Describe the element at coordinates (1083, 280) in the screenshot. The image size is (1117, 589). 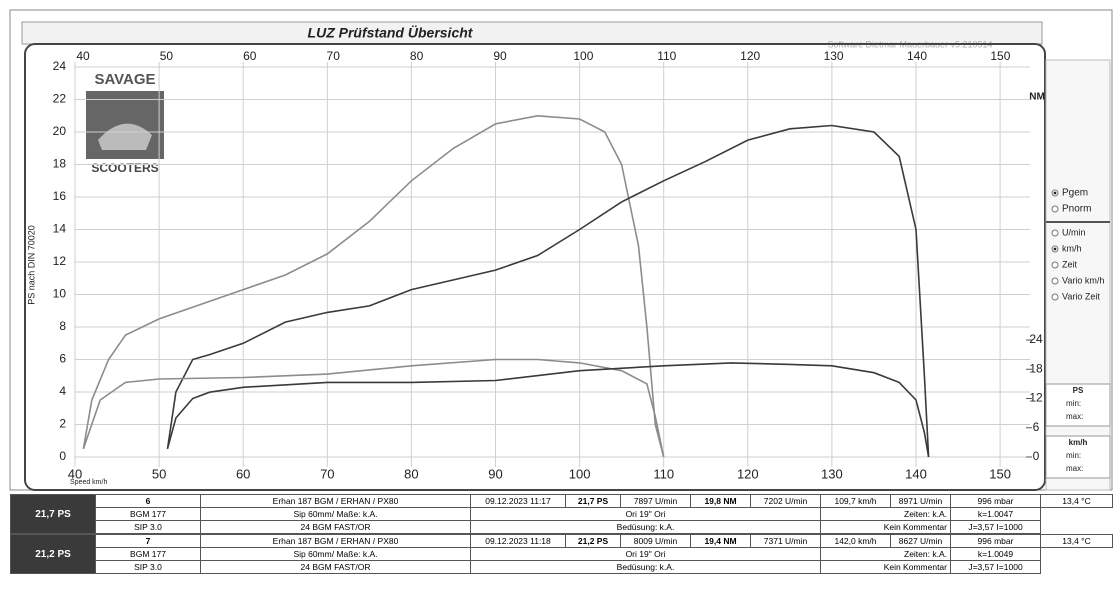
I see `option-label: Vario km/h` at that location.